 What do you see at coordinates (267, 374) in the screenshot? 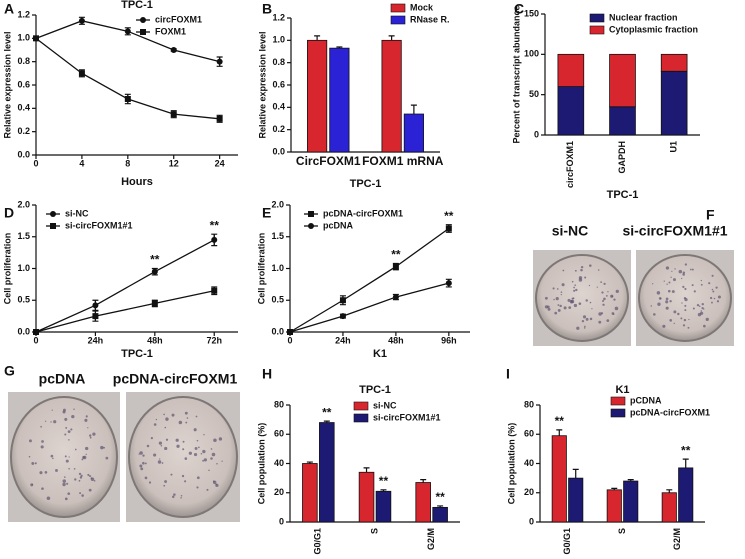
I see `panel-letter: H` at bounding box center [267, 374].